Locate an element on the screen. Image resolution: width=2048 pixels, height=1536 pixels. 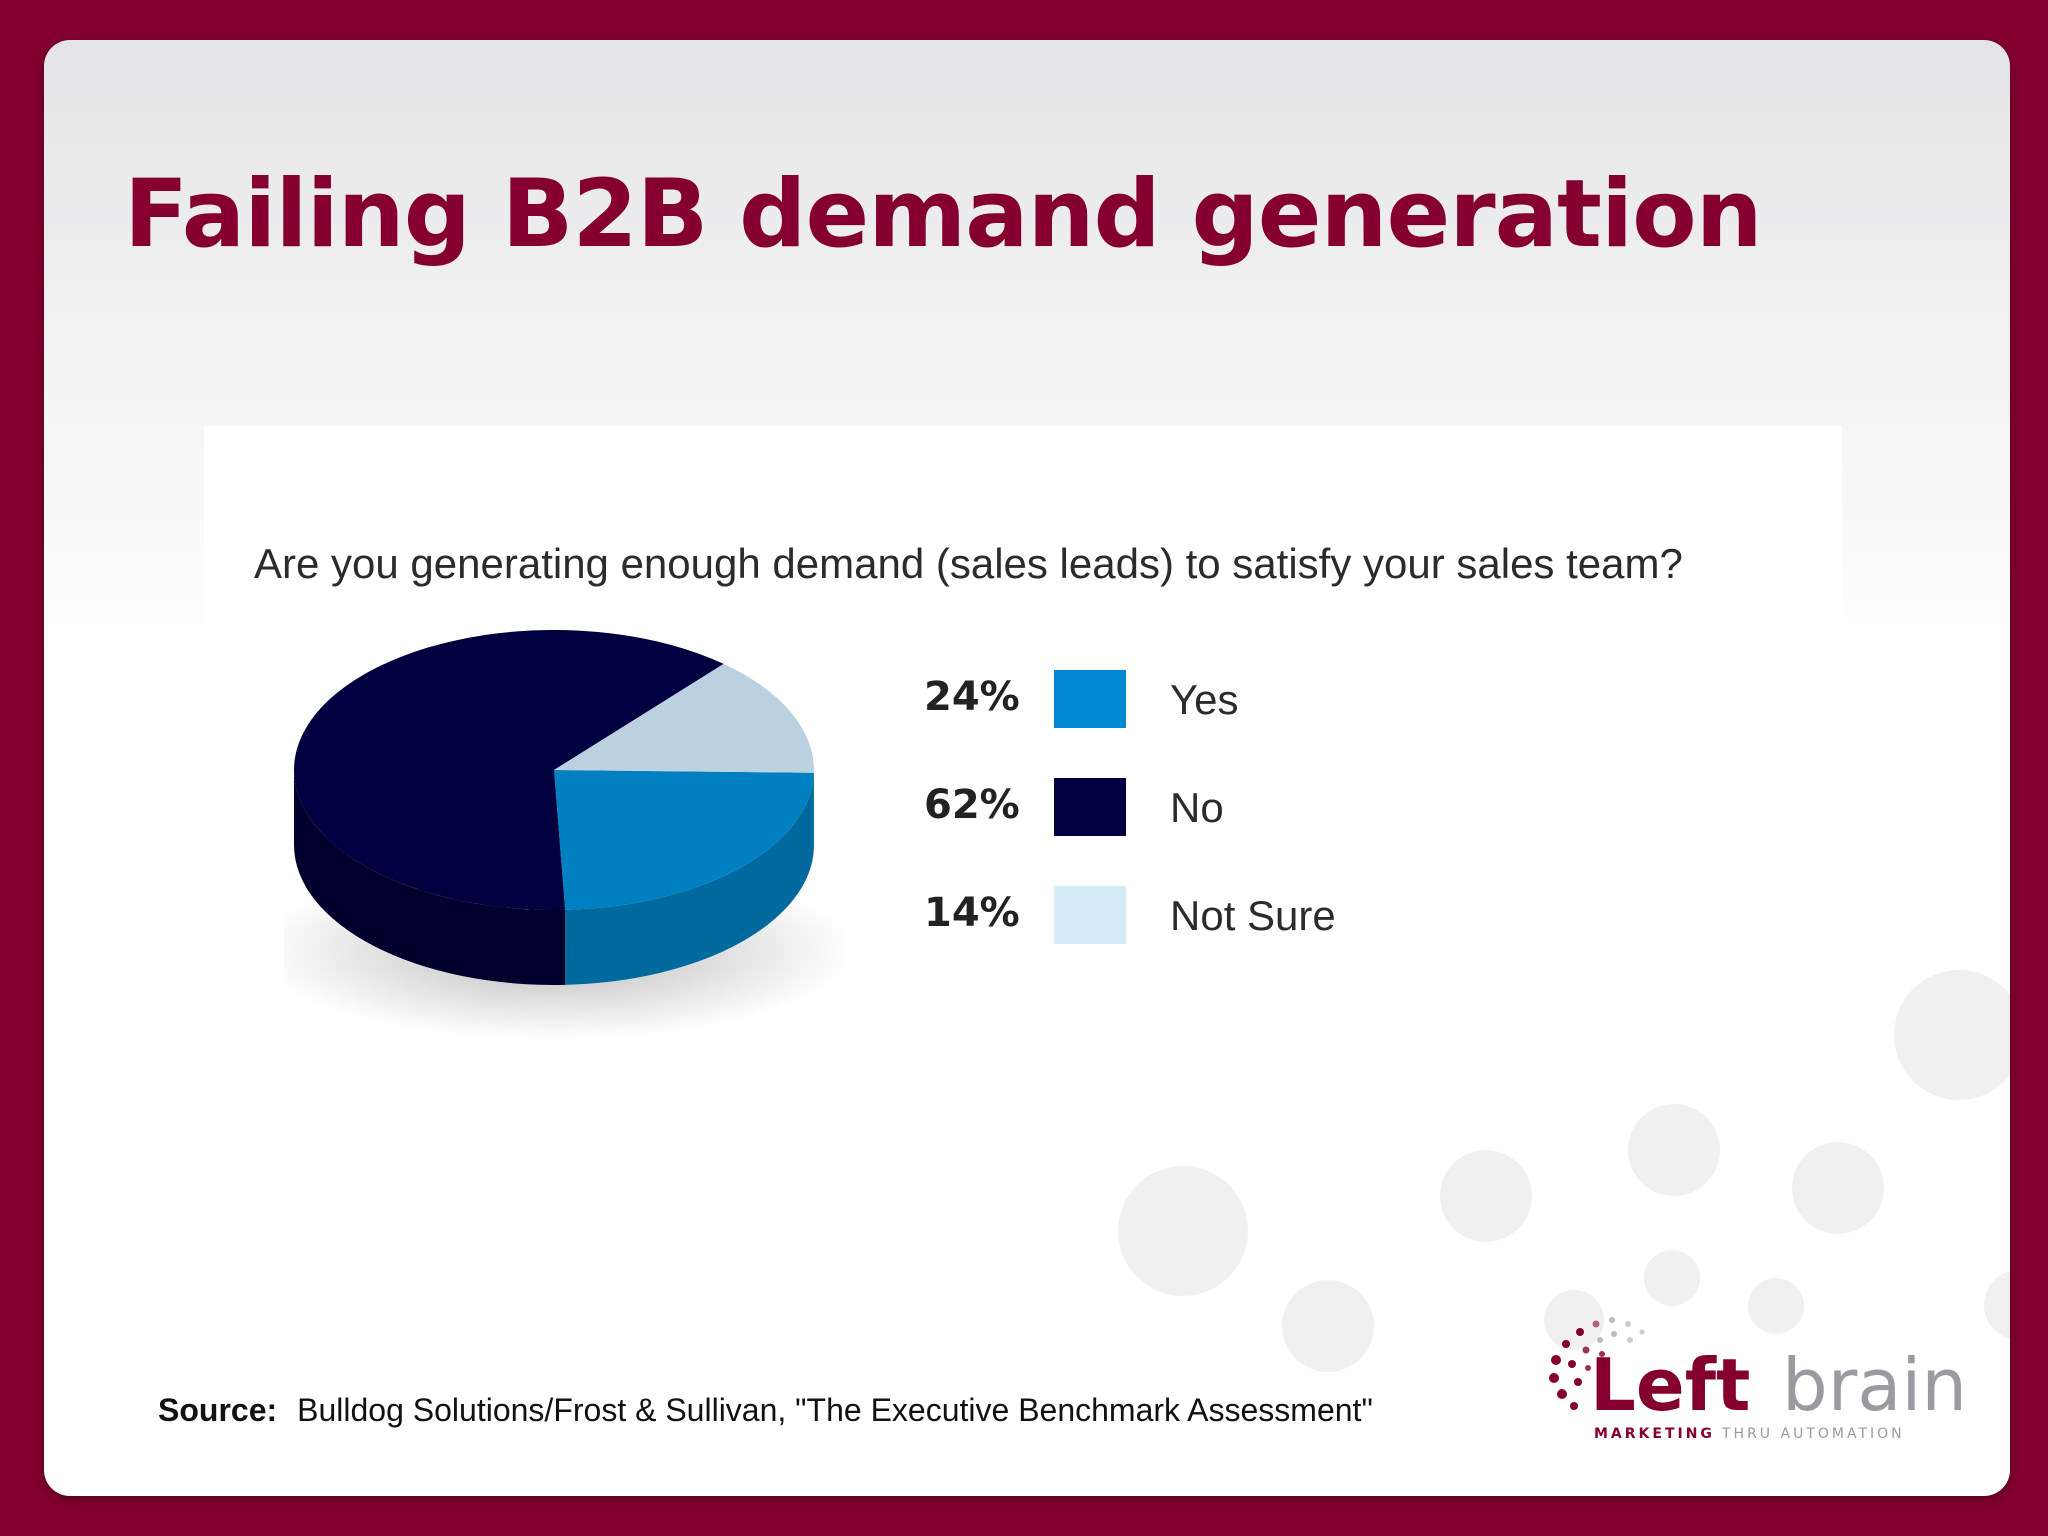
legend-value: 62% is located at coordinates (972, 805).